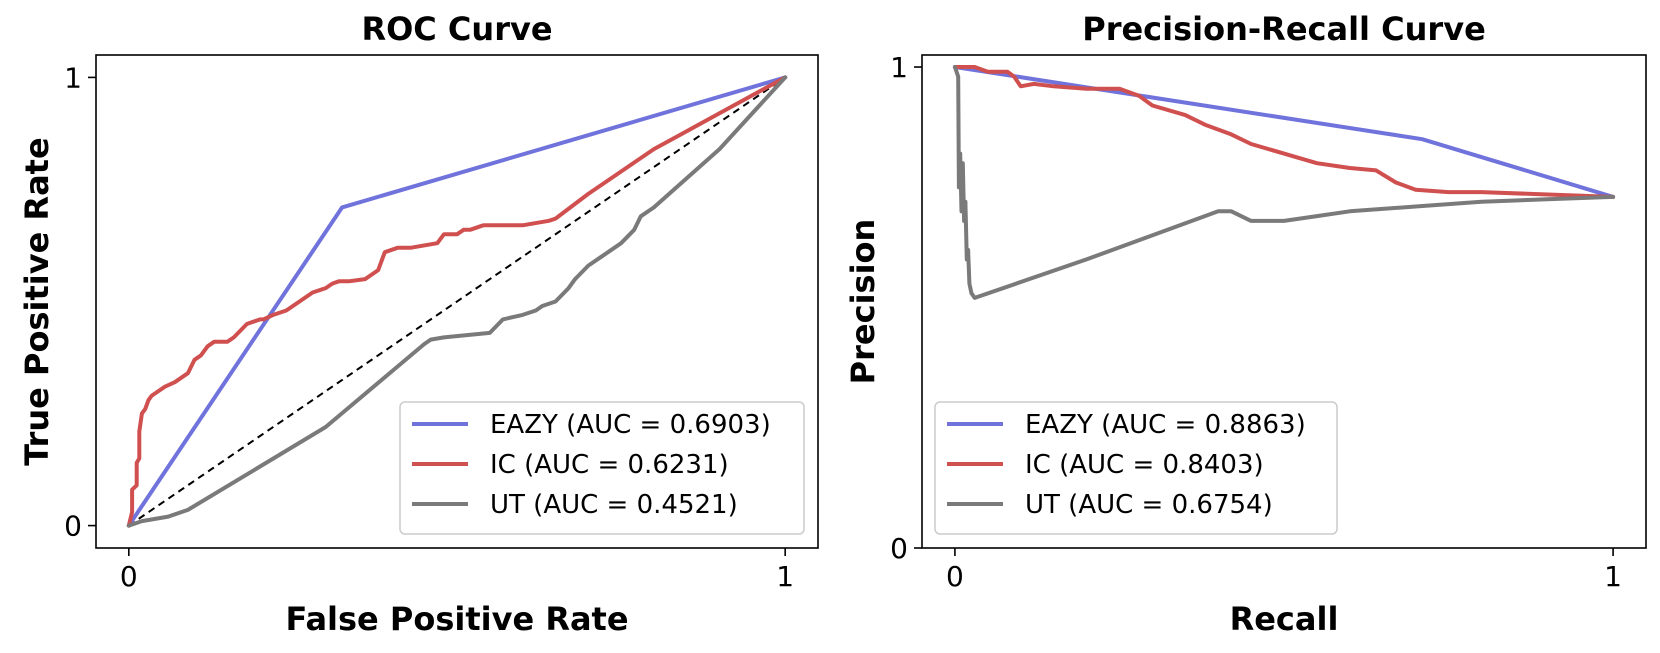 The height and width of the screenshot is (653, 1660). I want to click on chart-title: Precision-Recall Curve, so click(1284, 29).